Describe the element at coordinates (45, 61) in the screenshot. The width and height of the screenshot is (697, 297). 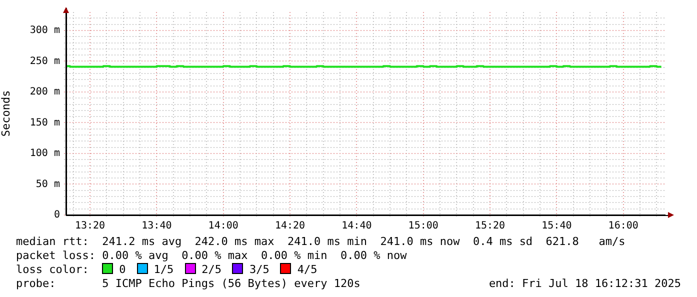
I see `y-tick-label: 250 m` at that location.